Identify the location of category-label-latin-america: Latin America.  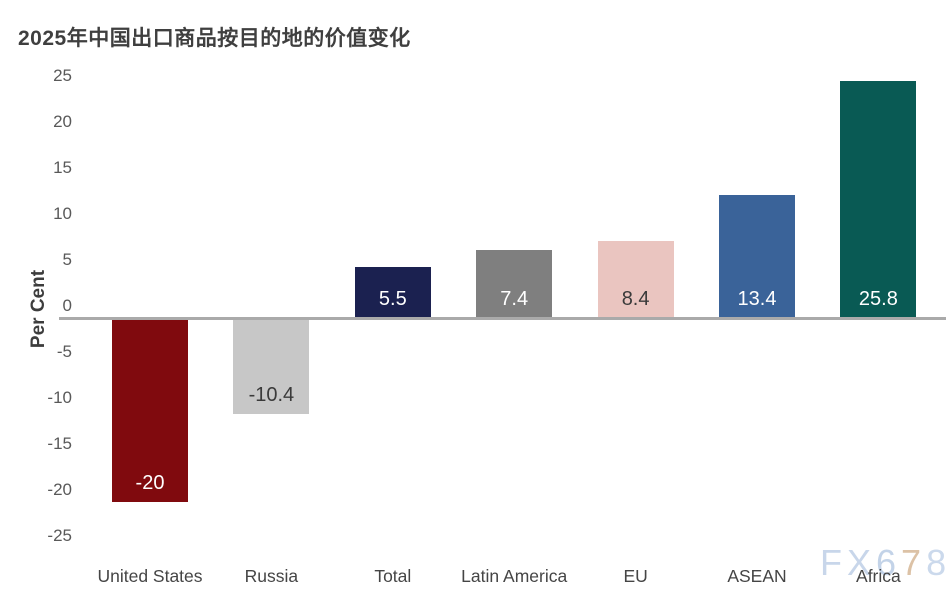
(514, 576).